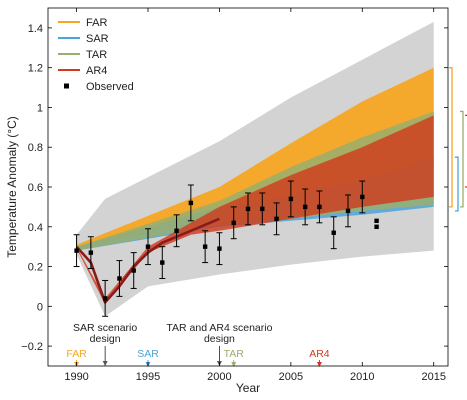 The image size is (467, 400). I want to click on report-label: FAR, so click(76, 354).